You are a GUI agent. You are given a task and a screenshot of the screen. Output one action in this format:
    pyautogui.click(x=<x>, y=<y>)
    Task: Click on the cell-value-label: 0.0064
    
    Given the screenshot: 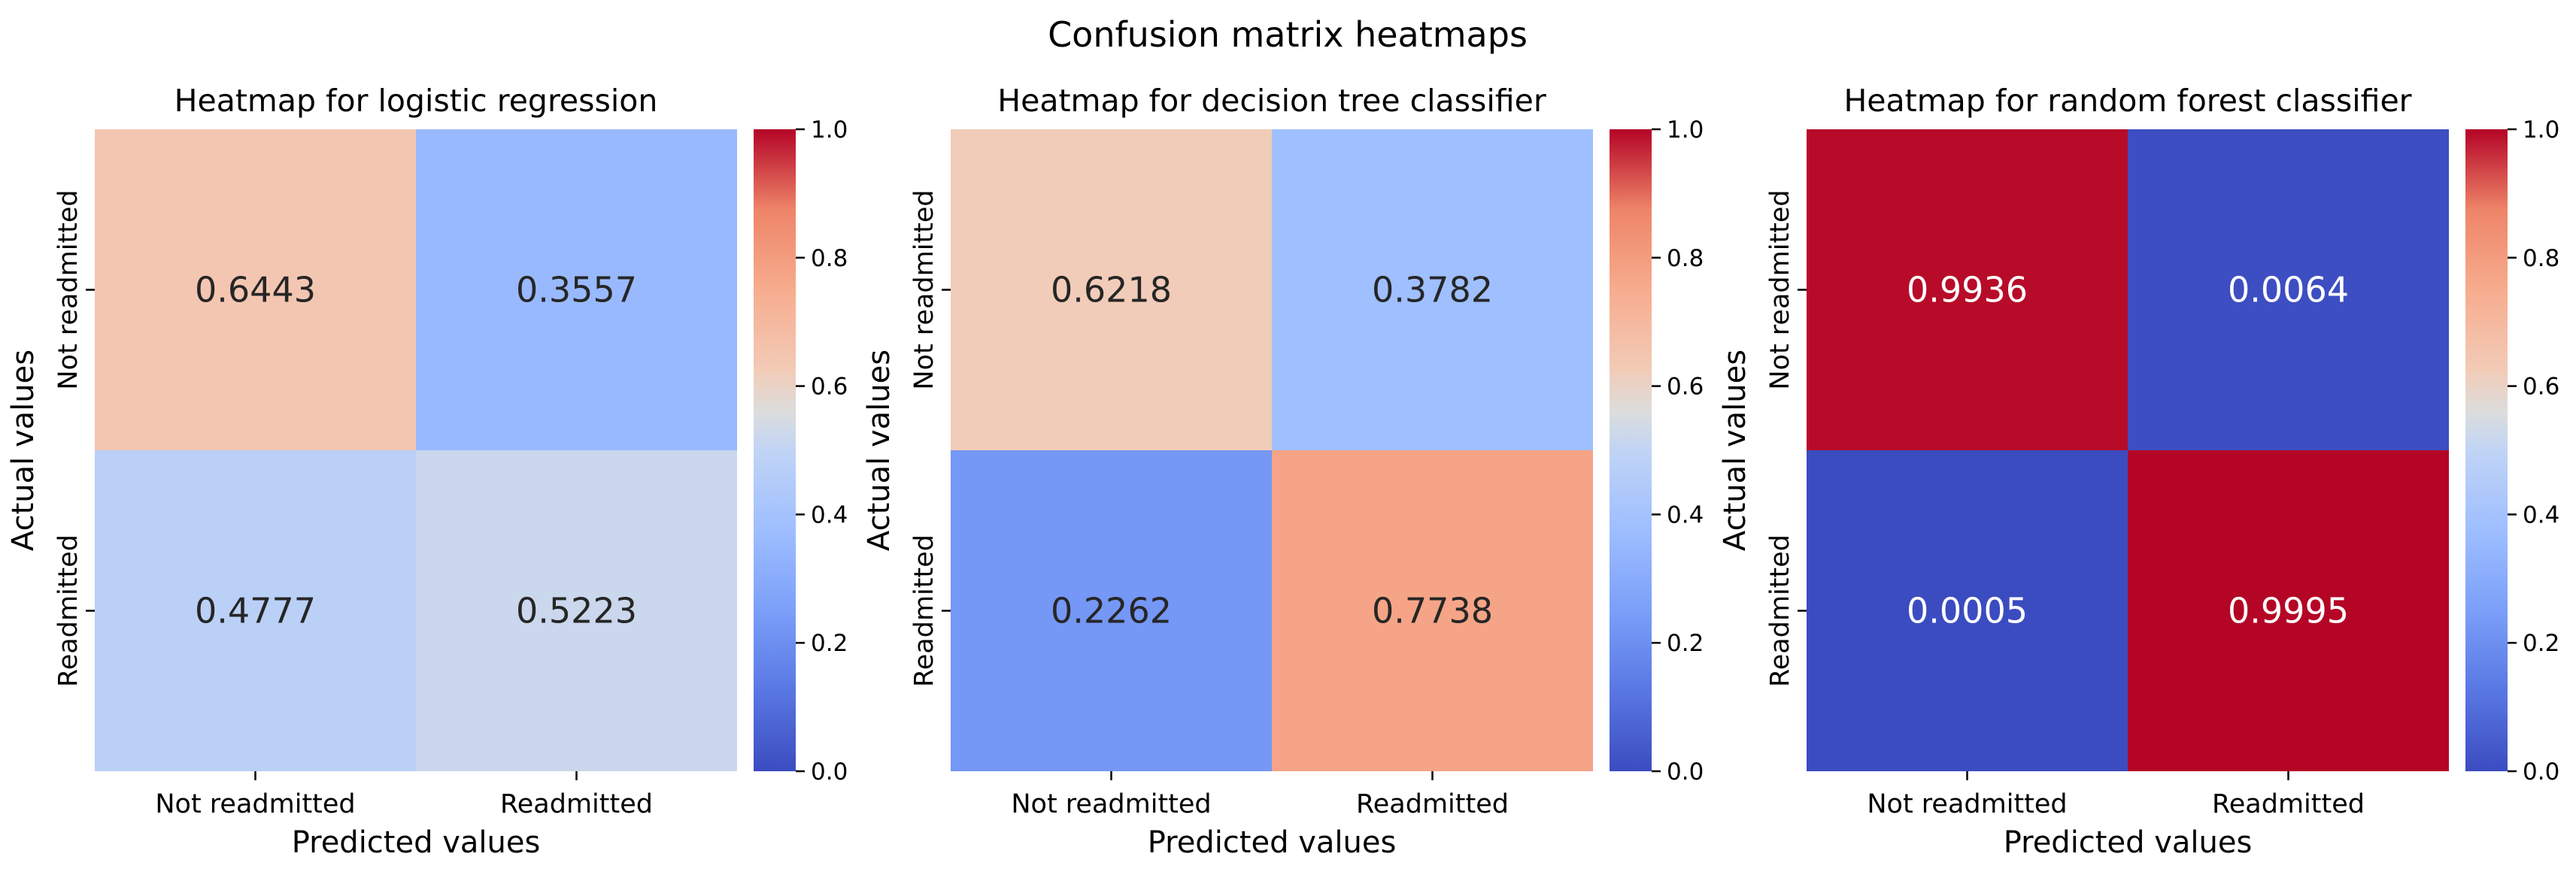 What is the action you would take?
    pyautogui.click(x=2288, y=290)
    